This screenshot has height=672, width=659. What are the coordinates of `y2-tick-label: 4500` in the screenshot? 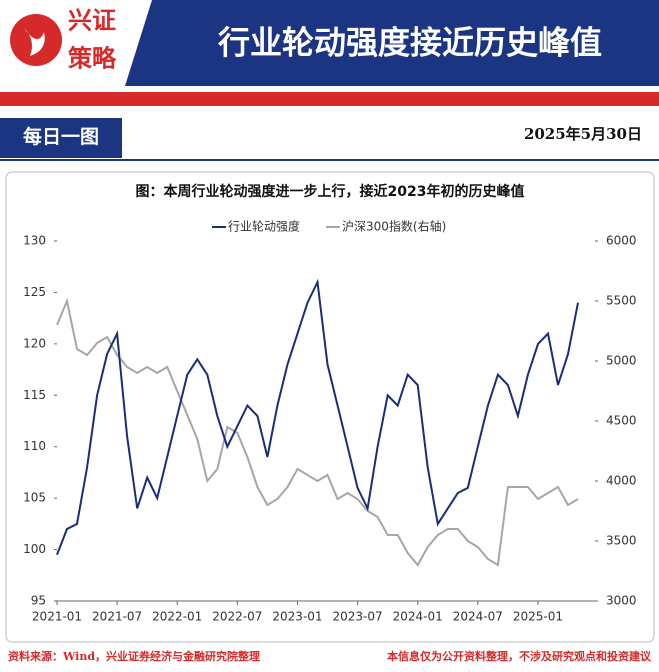 It's located at (621, 421).